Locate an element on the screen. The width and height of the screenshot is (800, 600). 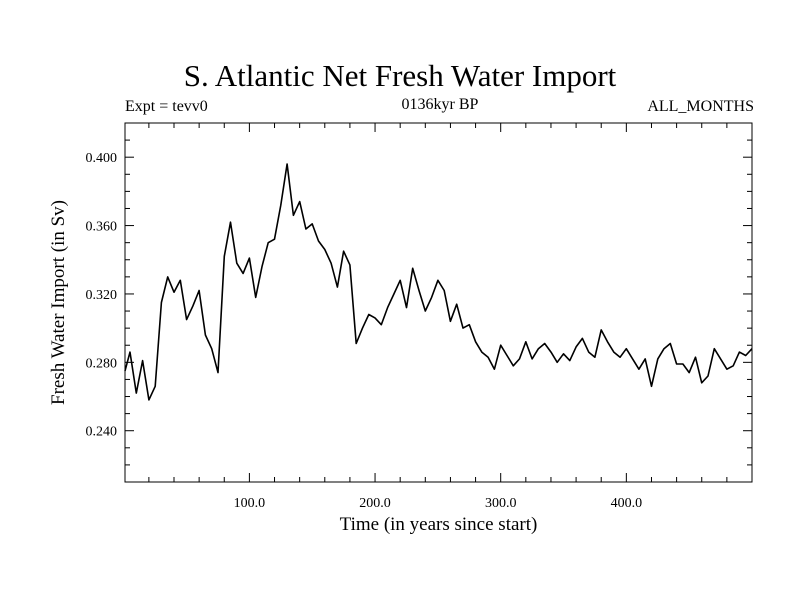
y-tick-label: 0.320 is located at coordinates (102, 295).